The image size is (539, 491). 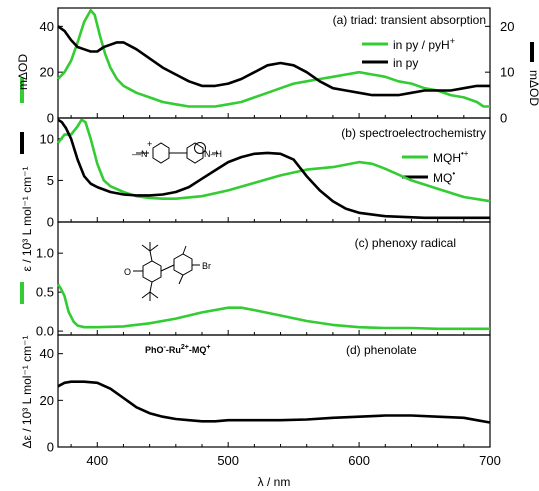 What do you see at coordinates (409, 20) in the screenshot?
I see `panel-a-label: (a) triad: transient absorption` at bounding box center [409, 20].